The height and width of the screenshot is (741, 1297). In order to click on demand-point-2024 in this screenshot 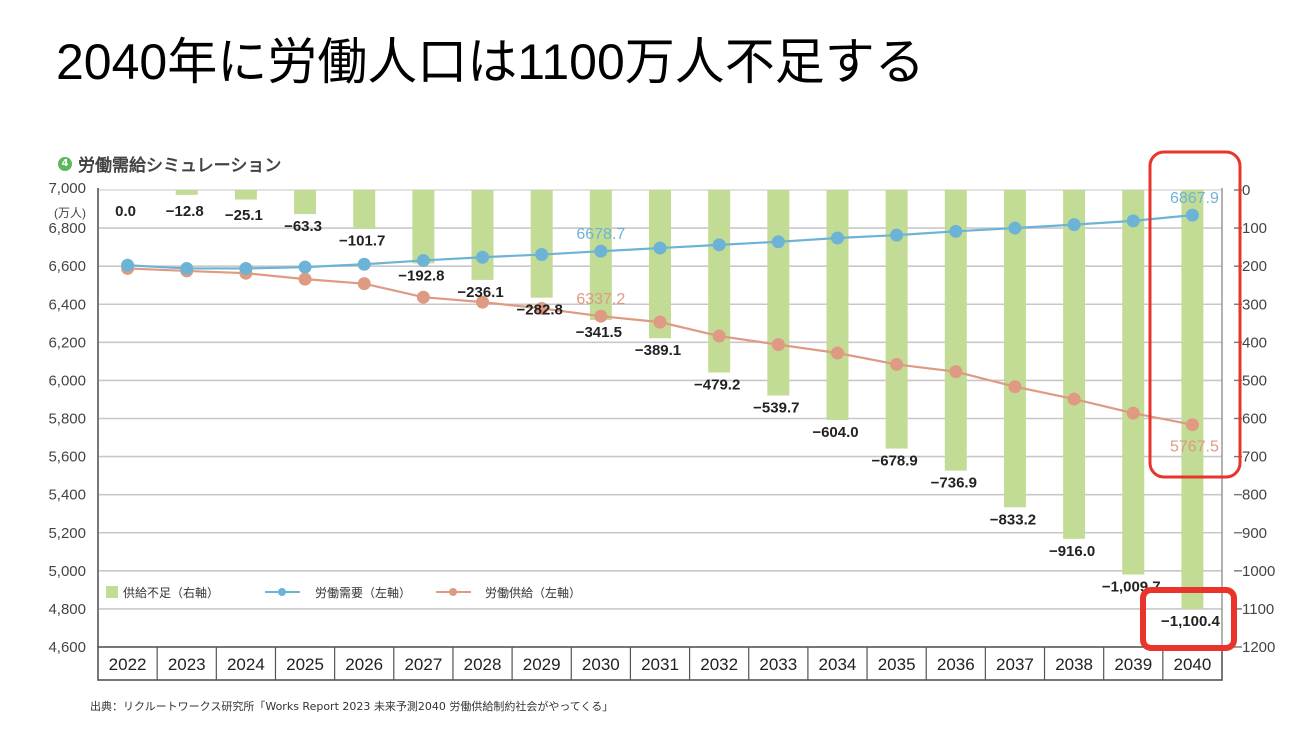, I will do `click(246, 268)`.